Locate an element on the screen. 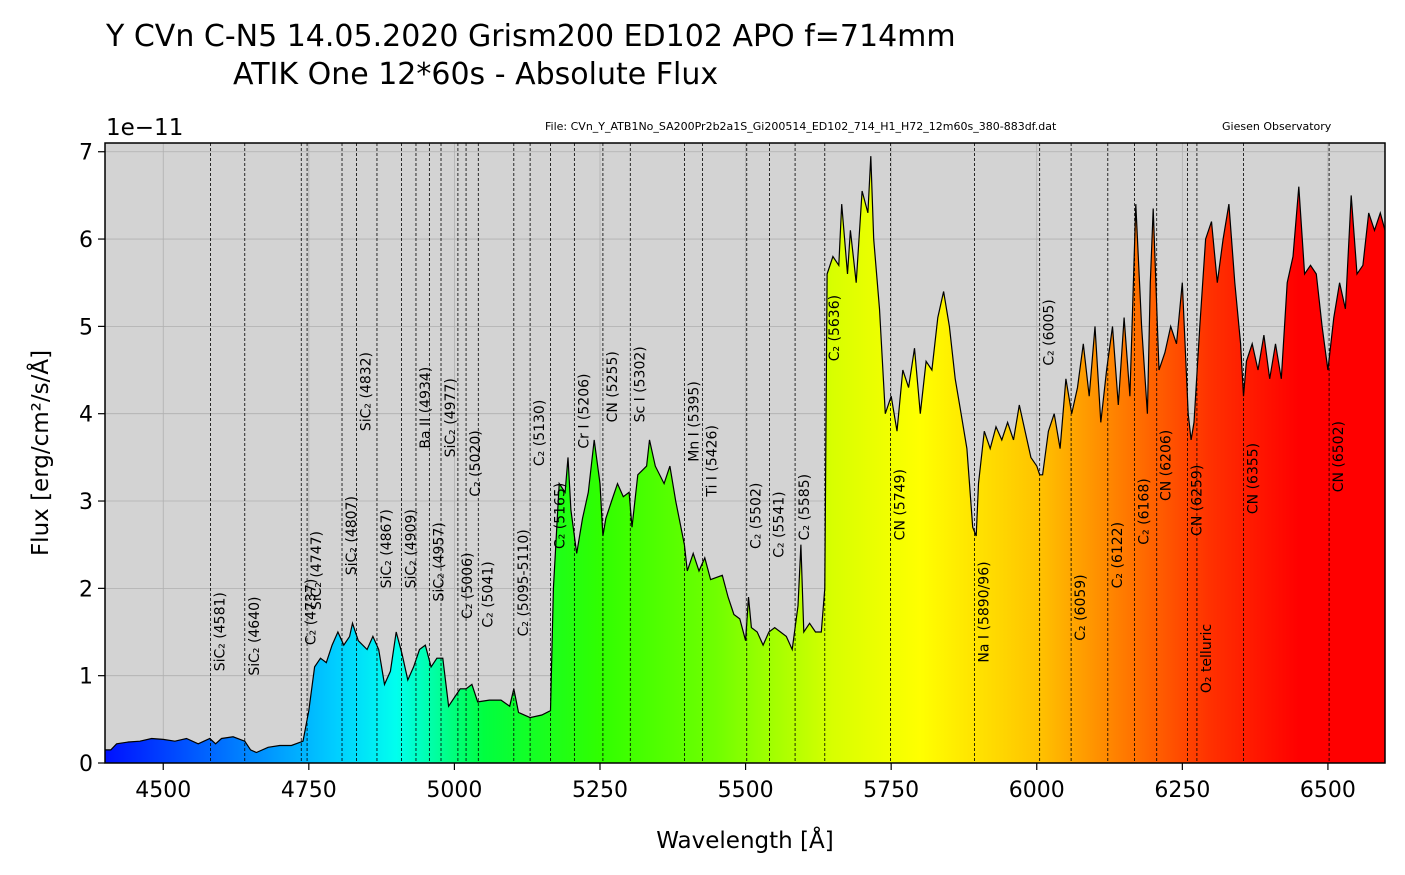  annotation-label: C₂ (5130) is located at coordinates (540, 433).